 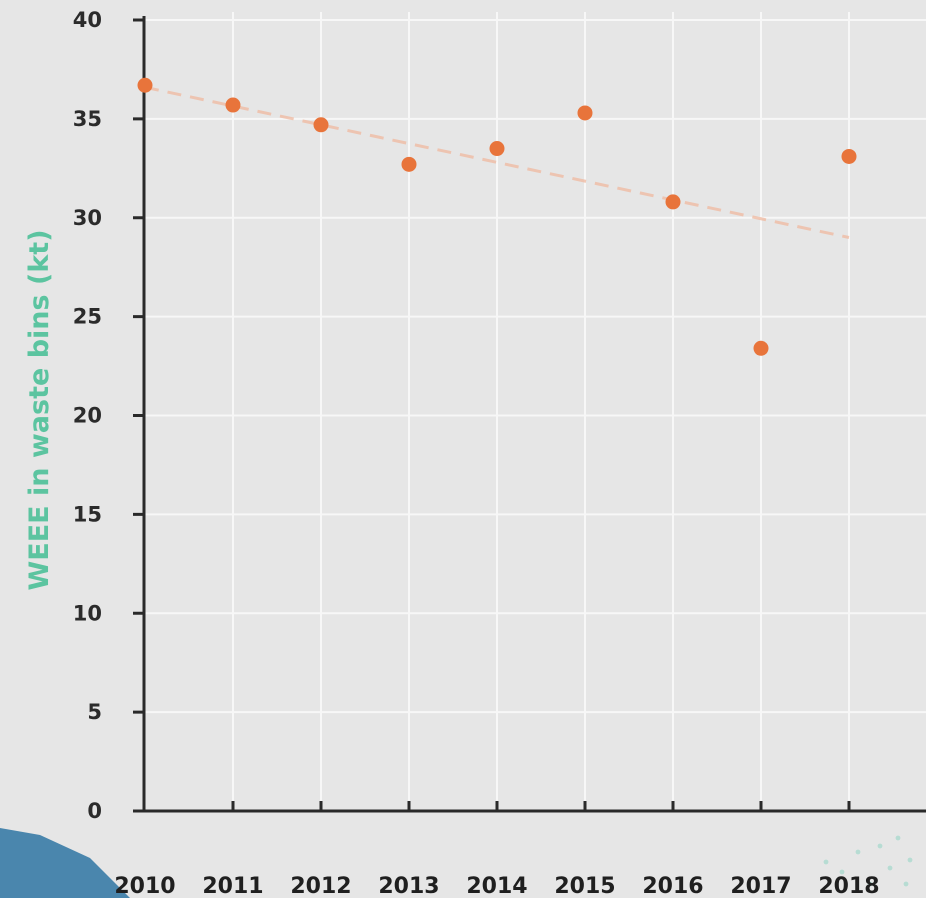 I want to click on y-tick-label: 10, so click(x=87, y=613).